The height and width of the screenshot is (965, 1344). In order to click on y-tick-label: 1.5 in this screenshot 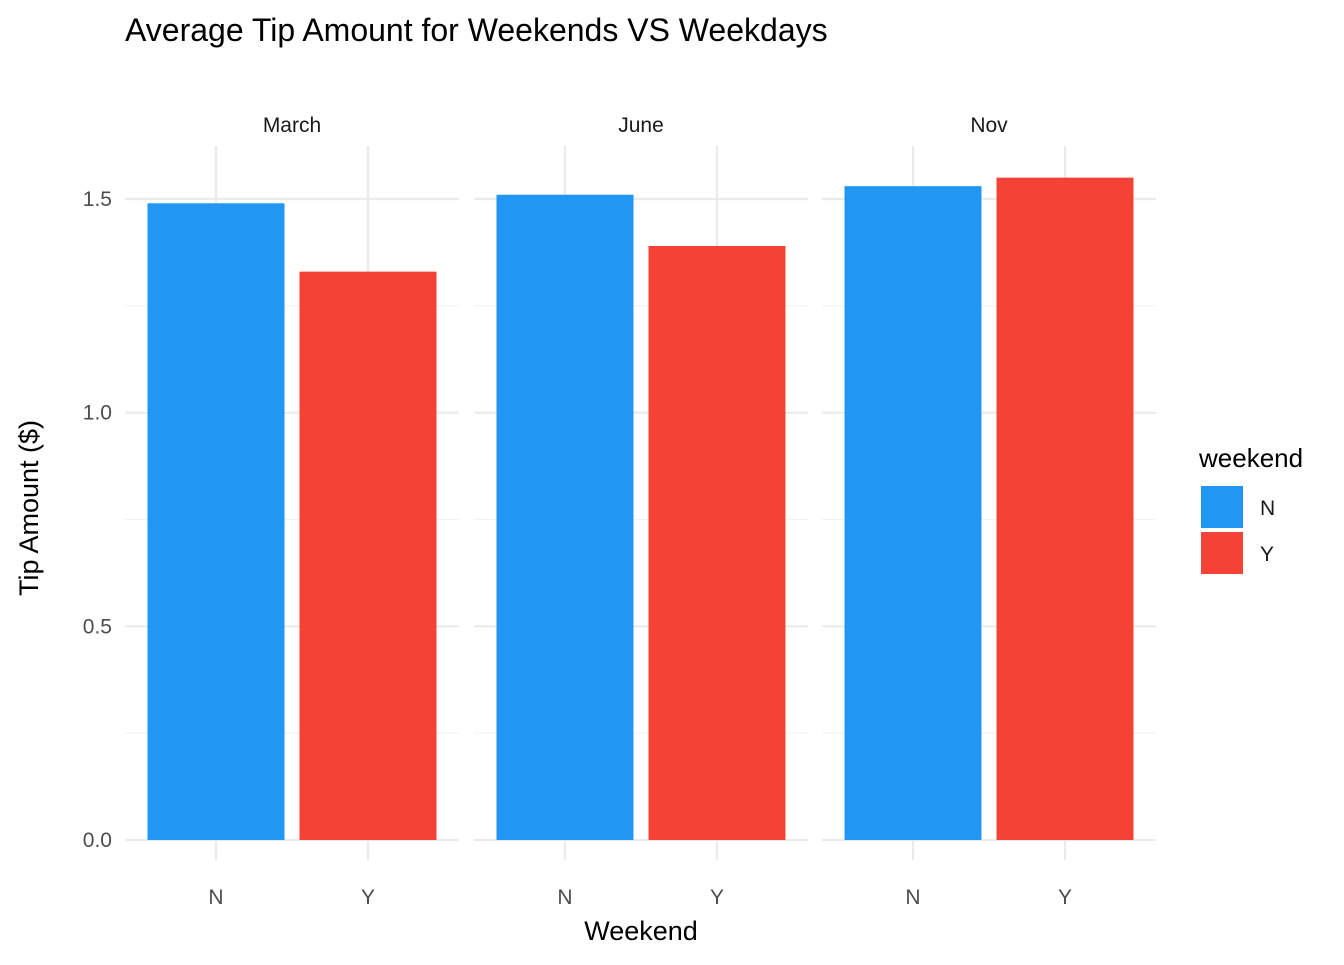, I will do `click(97, 199)`.